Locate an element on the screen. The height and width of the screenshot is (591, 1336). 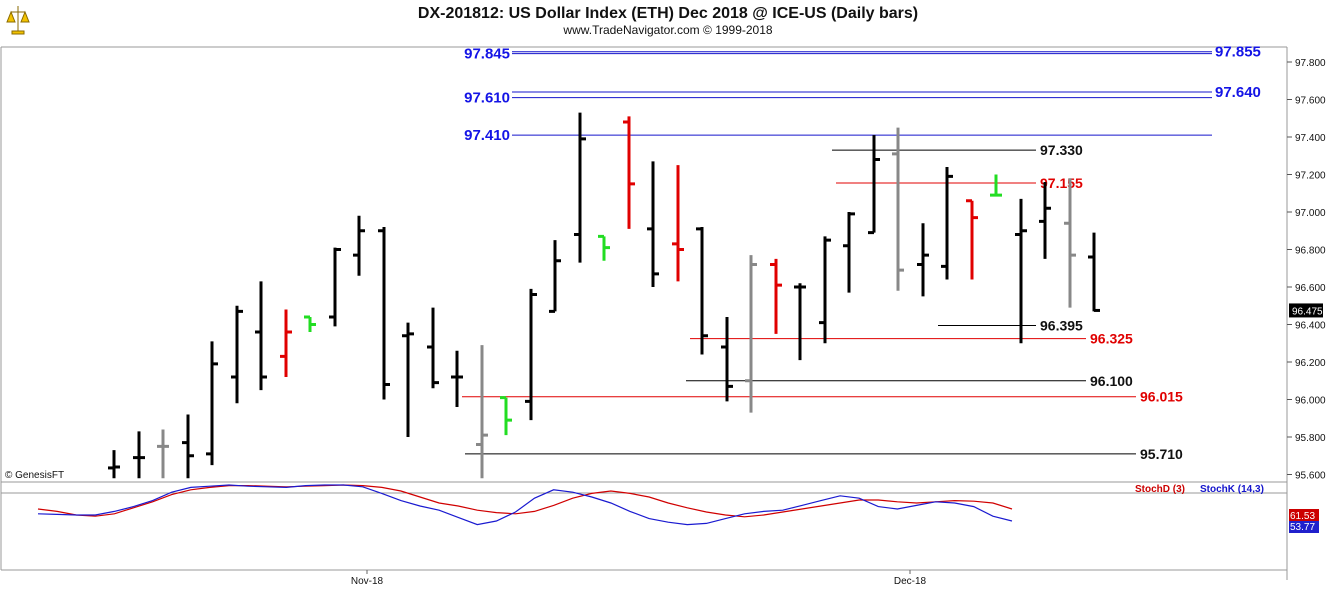
stoch-k-value-badge: 53.77 is located at coordinates (1304, 527).